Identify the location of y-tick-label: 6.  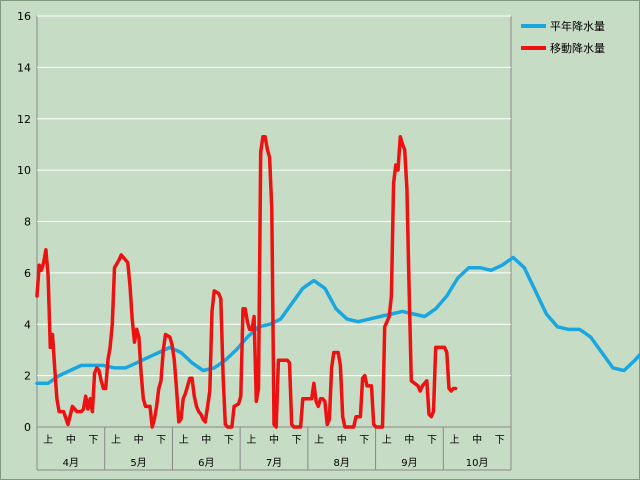
(27, 273).